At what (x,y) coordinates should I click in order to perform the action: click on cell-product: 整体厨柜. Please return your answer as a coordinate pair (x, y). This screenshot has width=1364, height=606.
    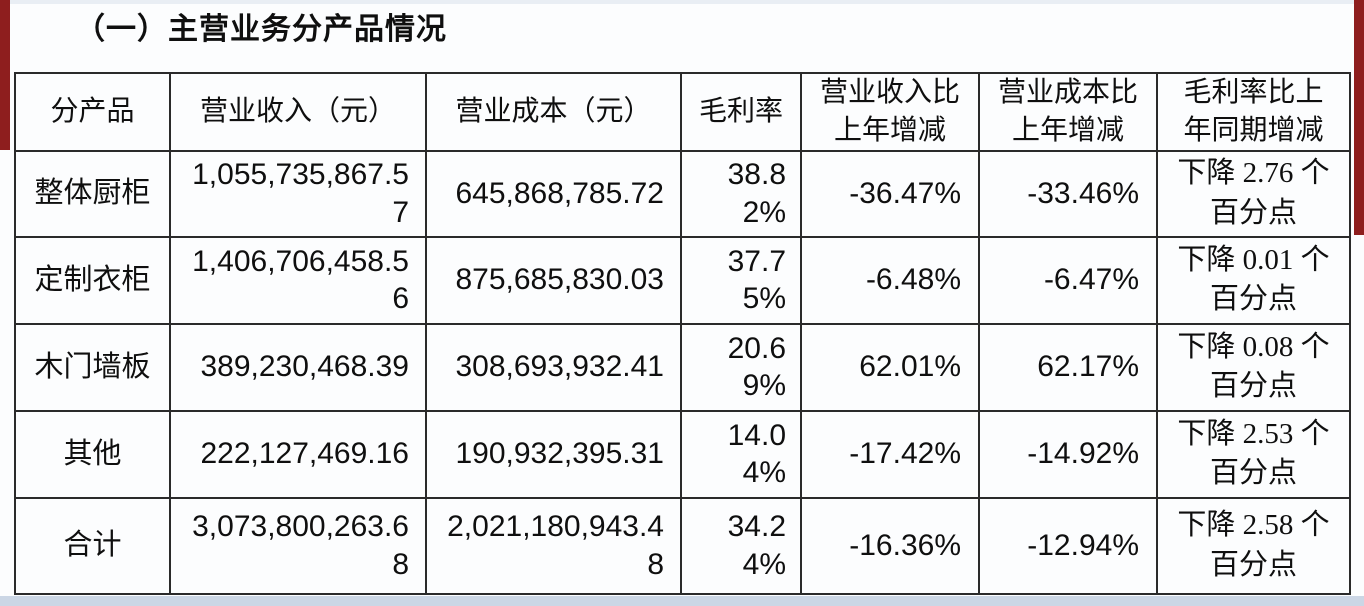
    Looking at the image, I should click on (92, 193).